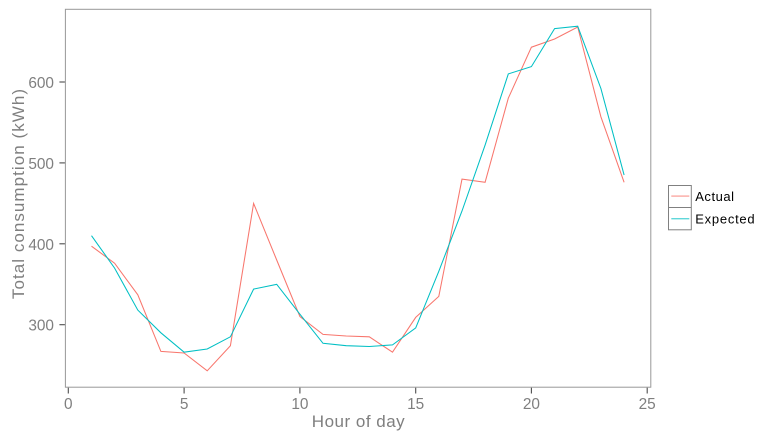  I want to click on svg-text: 500, so click(41, 164).